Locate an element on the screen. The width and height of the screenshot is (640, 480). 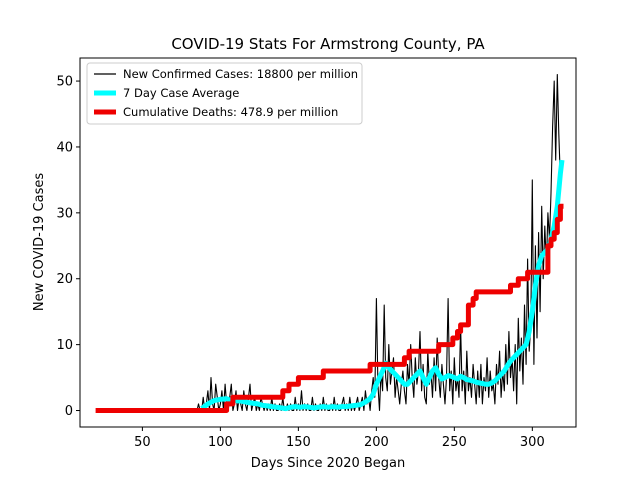
legend-box is located at coordinates (224, 93).